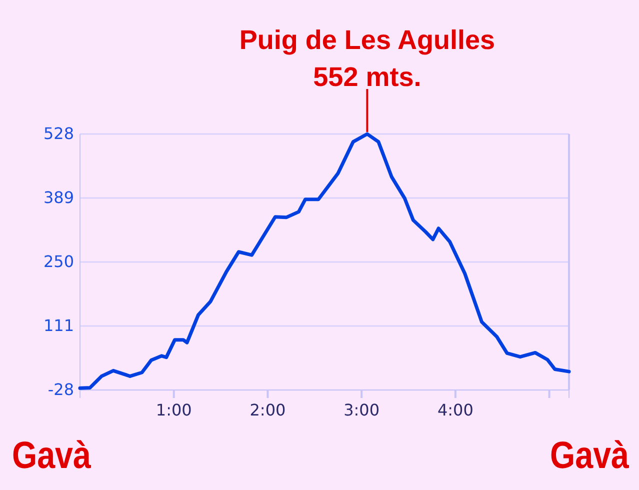  I want to click on y-tick-label: 111, so click(58, 326).